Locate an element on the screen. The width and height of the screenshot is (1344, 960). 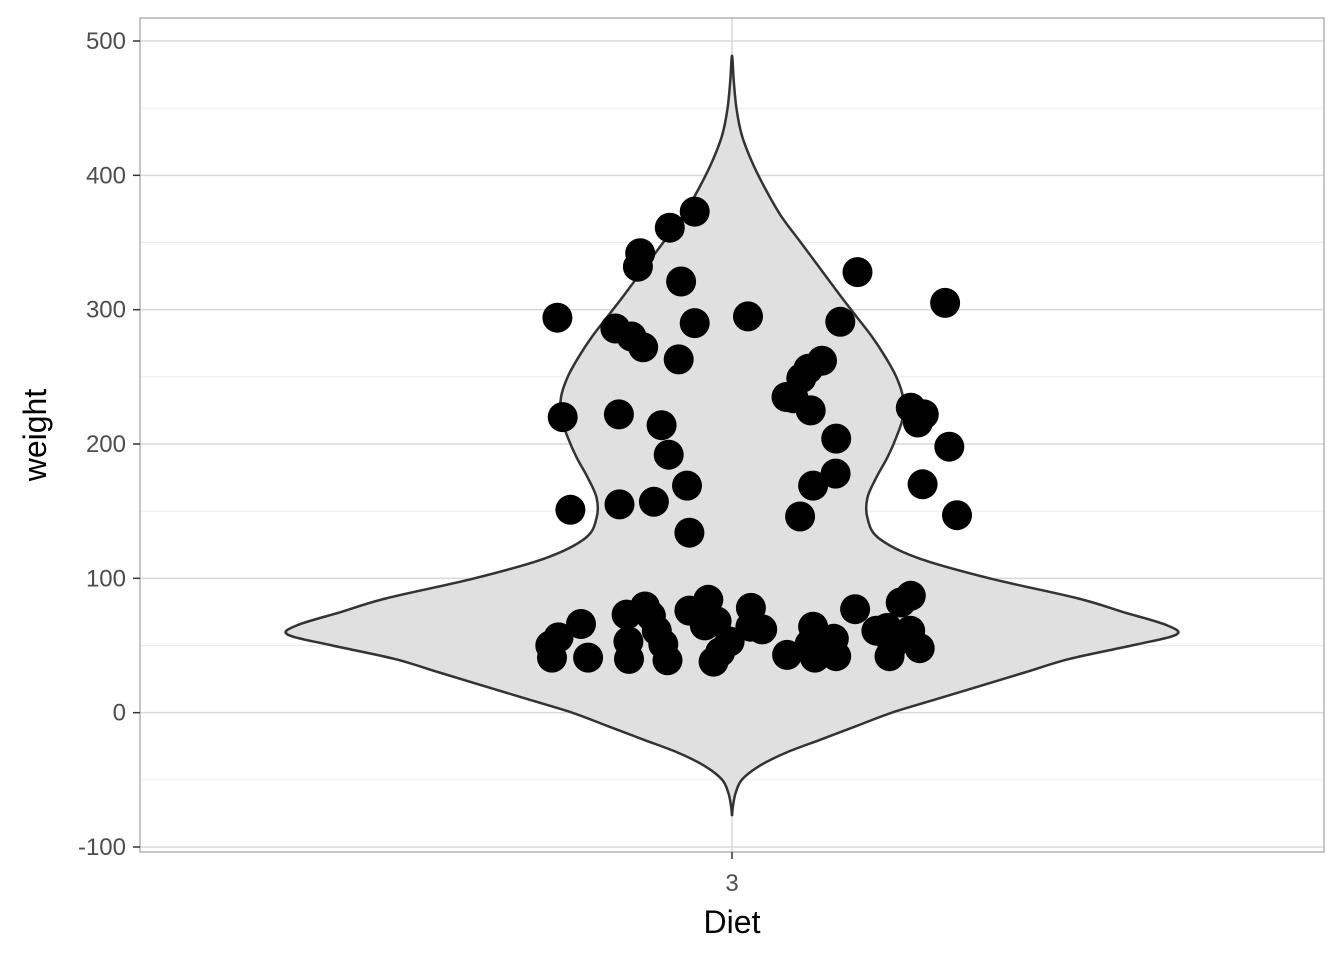
y-tick-label: 500 is located at coordinates (106, 41).